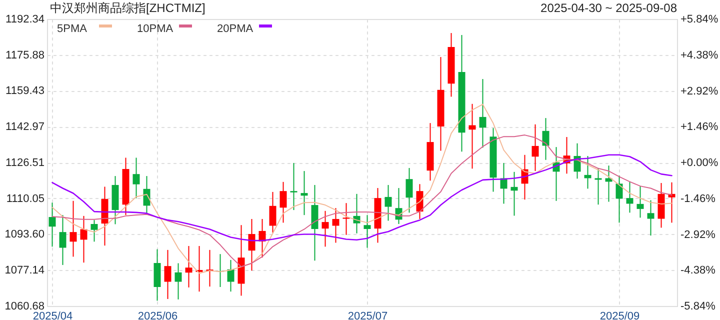 This screenshot has height=320, width=720. Describe the element at coordinates (699, 91) in the screenshot. I see `y2-tick-label: +2.92%` at that location.